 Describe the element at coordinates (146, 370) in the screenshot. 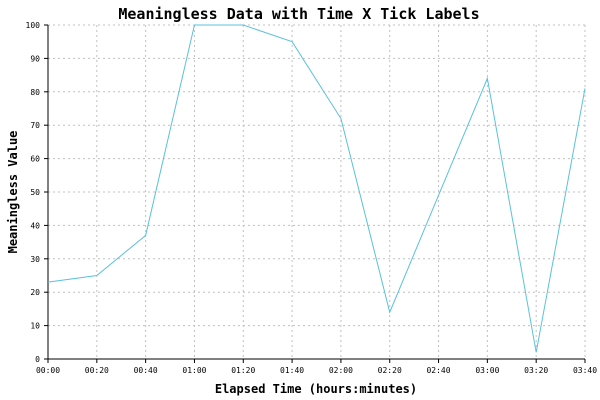

I see `x-tick-label: 00:40` at that location.